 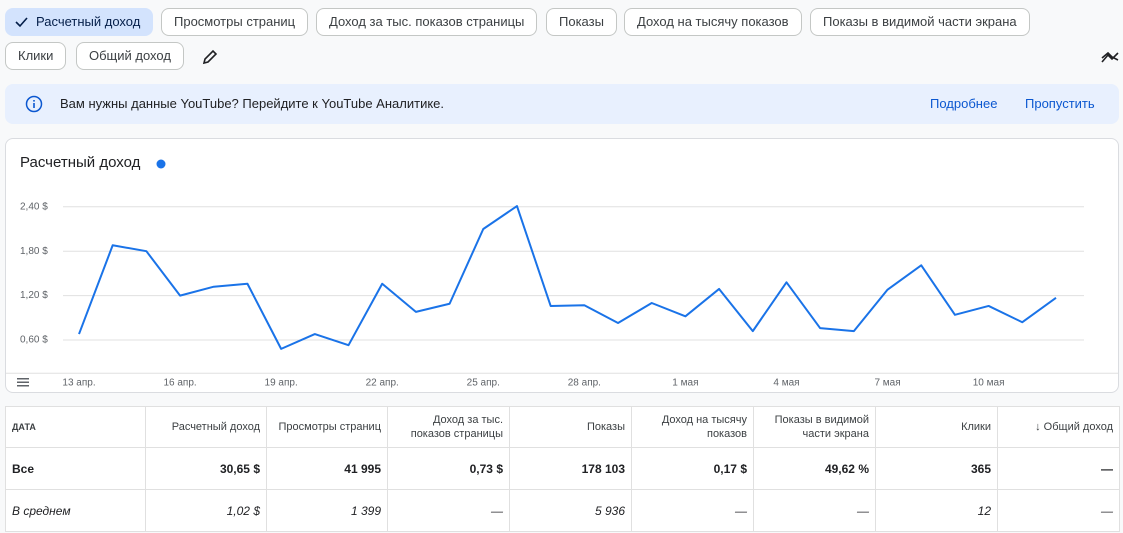 I want to click on column-header: Расчетный доход, so click(x=206, y=427).